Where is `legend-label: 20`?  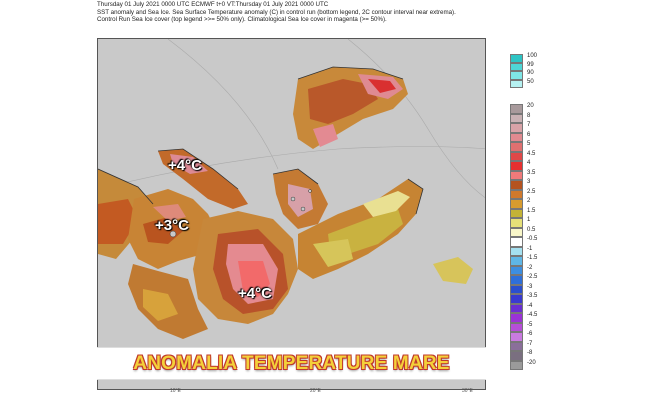
legend-label: 20 is located at coordinates (530, 106).